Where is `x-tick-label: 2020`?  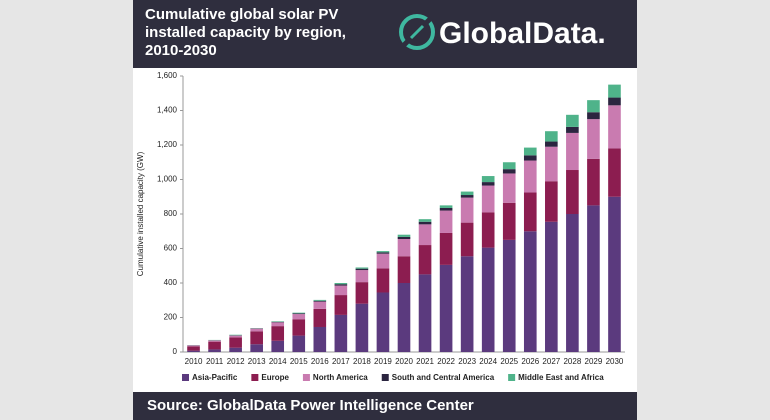 x-tick-label: 2020 is located at coordinates (404, 361).